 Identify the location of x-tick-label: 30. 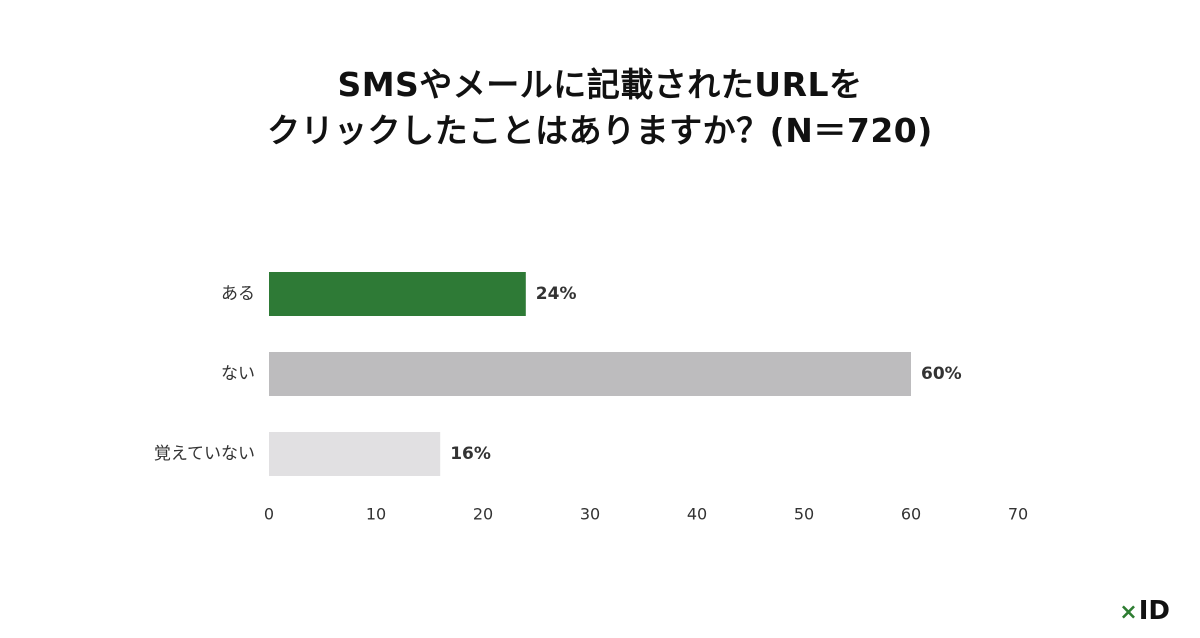
(590, 514).